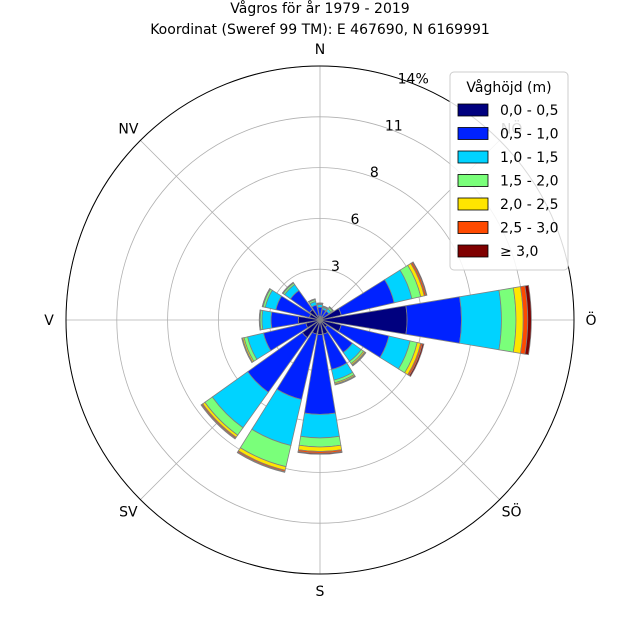  I want to click on direction-label-7: NV, so click(128, 129).